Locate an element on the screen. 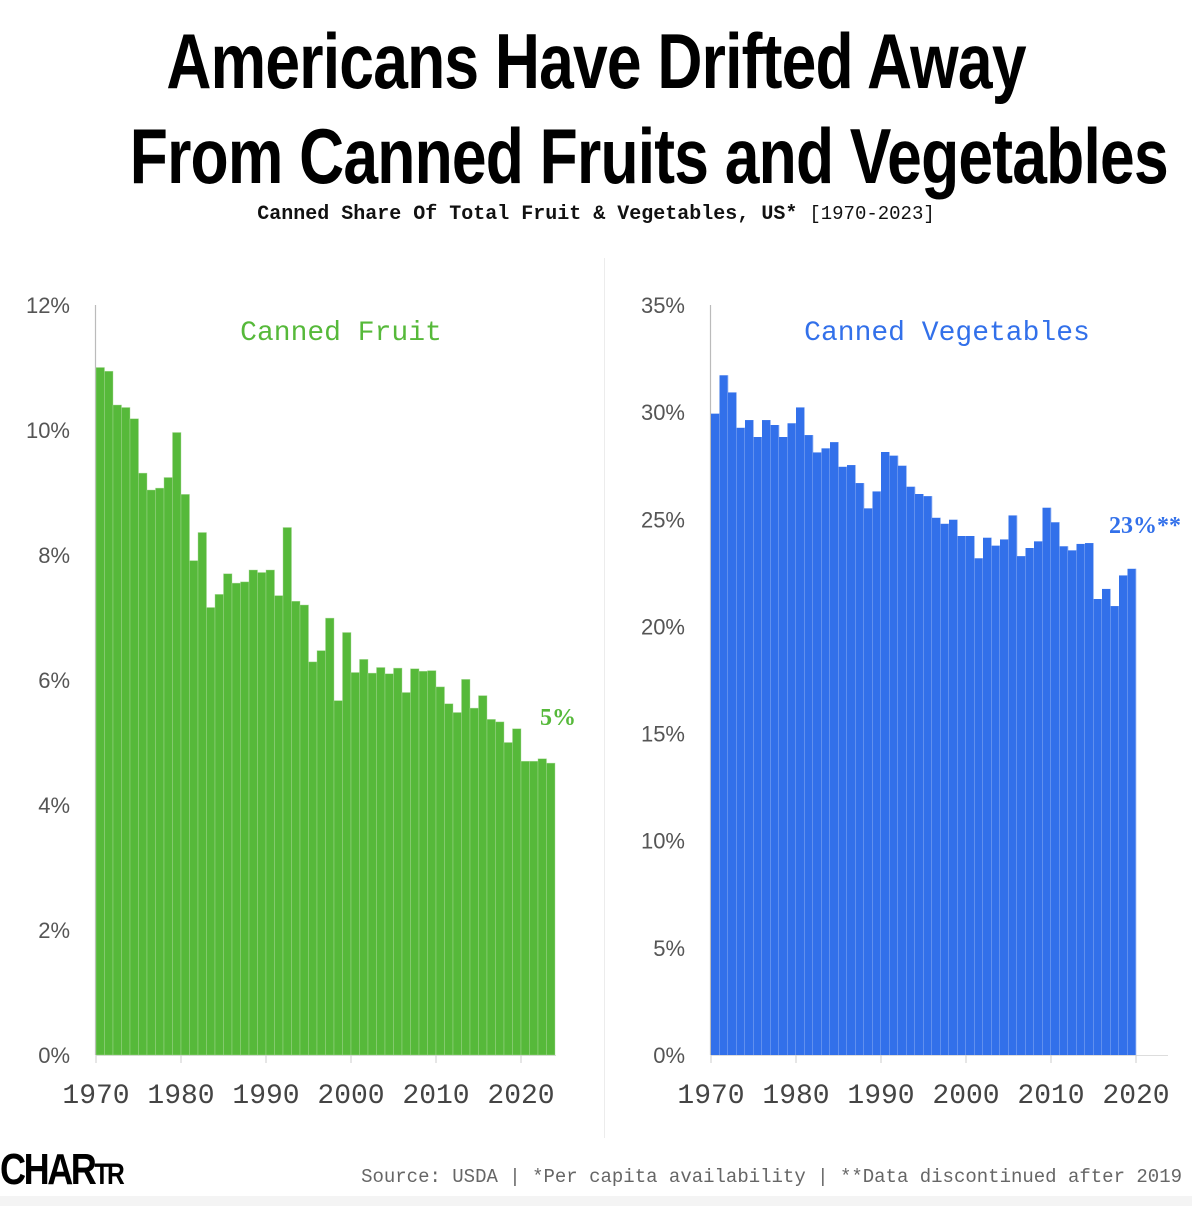 This screenshot has height=1206, width=1192. fruit-bar-2008 is located at coordinates (423, 863).